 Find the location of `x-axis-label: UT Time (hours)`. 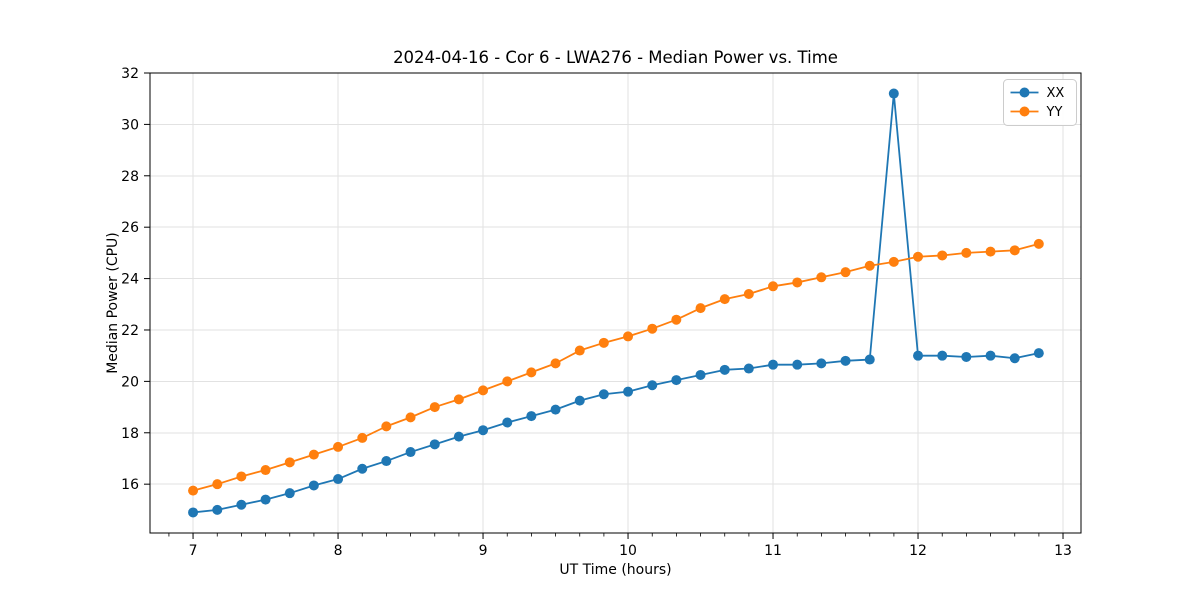

x-axis-label: UT Time (hours) is located at coordinates (615, 570).